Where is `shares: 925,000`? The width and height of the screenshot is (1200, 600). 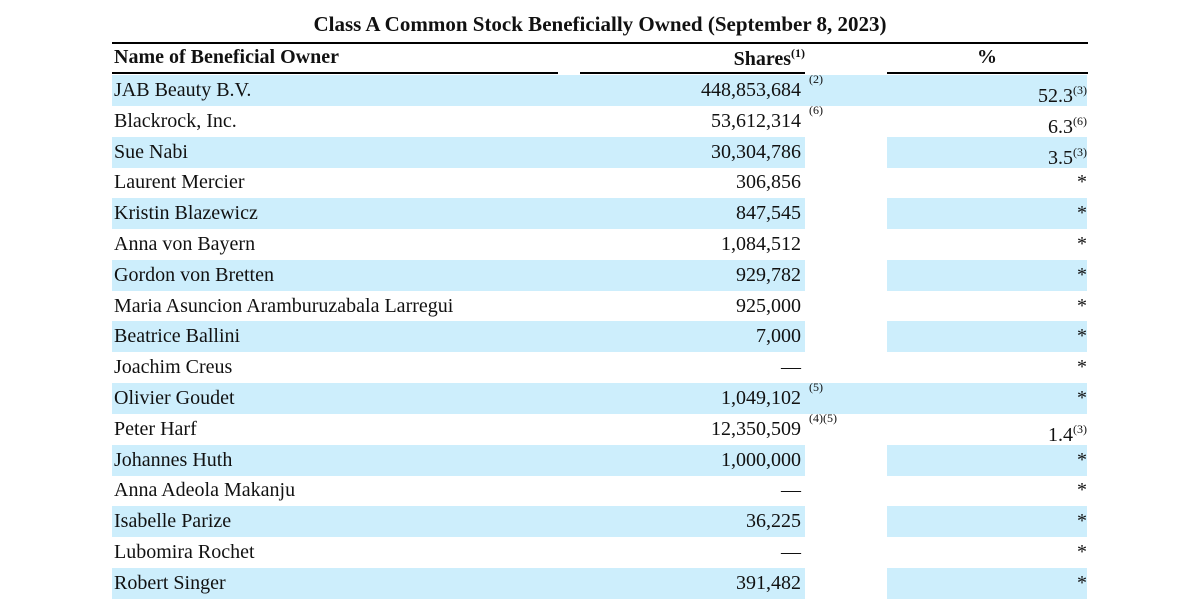
shares: 925,000 is located at coordinates (768, 305).